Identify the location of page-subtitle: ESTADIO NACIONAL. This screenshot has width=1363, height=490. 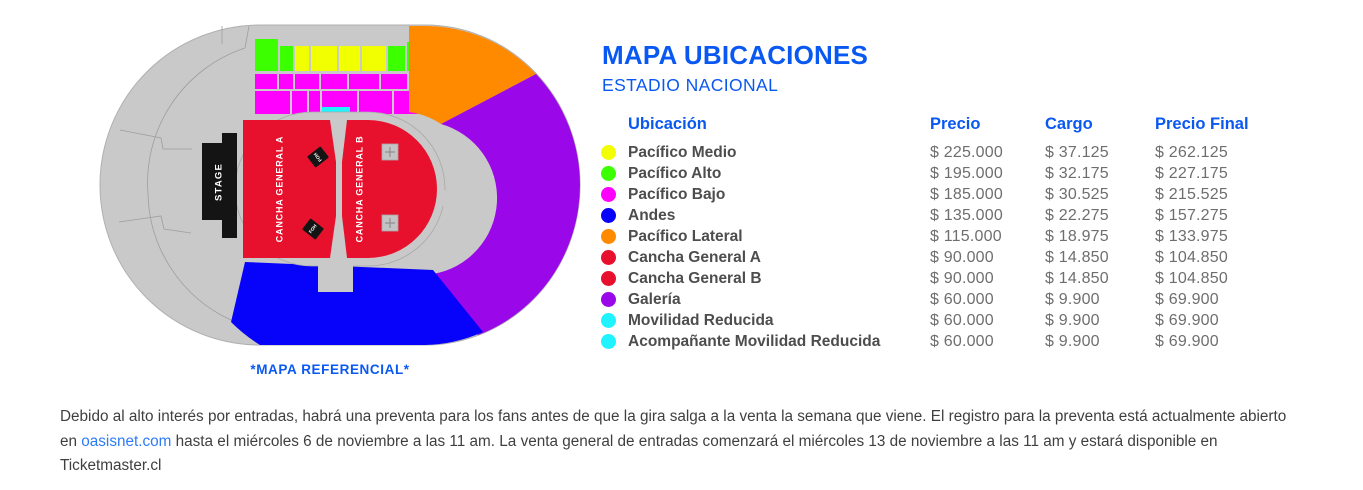
(690, 85).